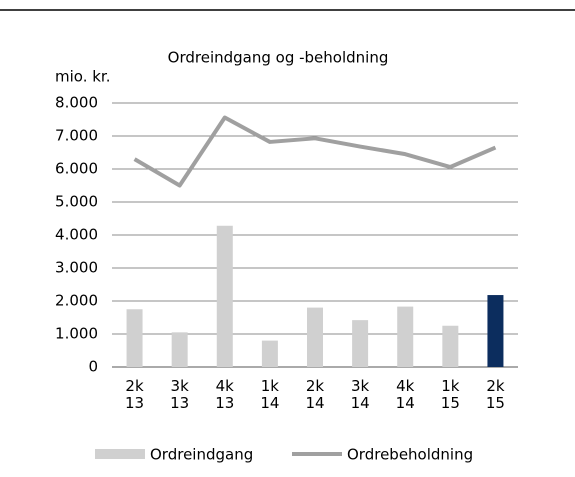  I want to click on legend-swatch, so click(120, 454).